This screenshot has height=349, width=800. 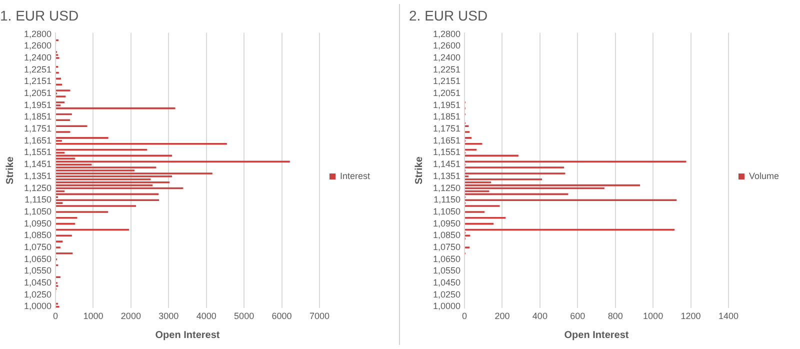 What do you see at coordinates (282, 316) in the screenshot?
I see `x-tick-label: 6000` at bounding box center [282, 316].